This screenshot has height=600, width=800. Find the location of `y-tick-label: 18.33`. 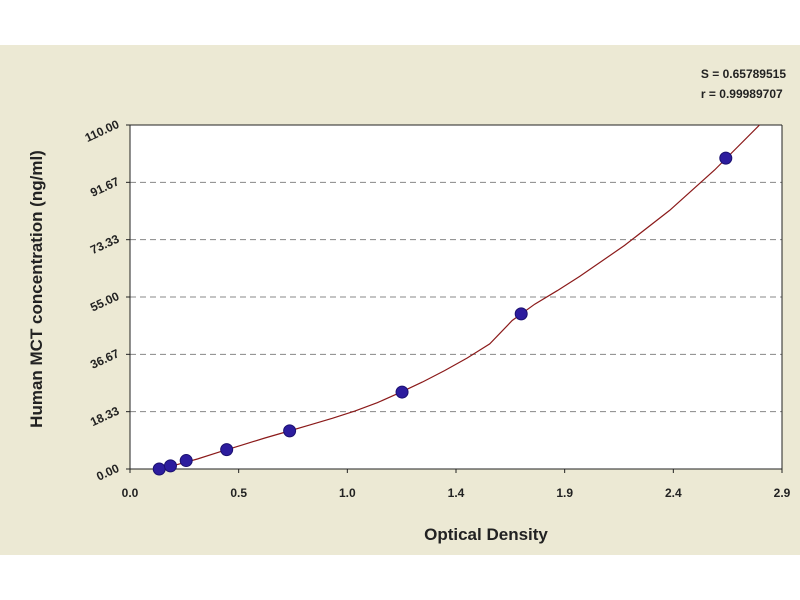

y-tick-label: 18.33 is located at coordinates (104, 417).